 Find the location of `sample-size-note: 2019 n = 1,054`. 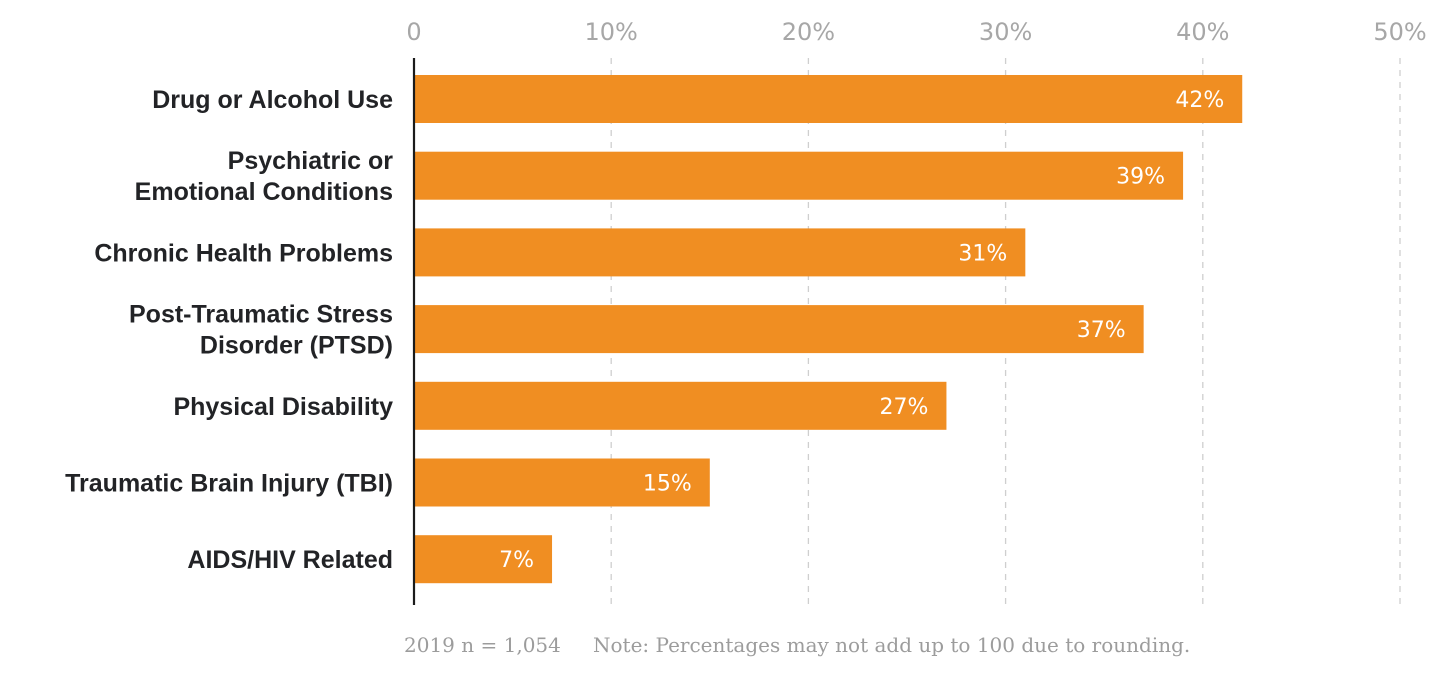

sample-size-note: 2019 n = 1,054 is located at coordinates (482, 645).